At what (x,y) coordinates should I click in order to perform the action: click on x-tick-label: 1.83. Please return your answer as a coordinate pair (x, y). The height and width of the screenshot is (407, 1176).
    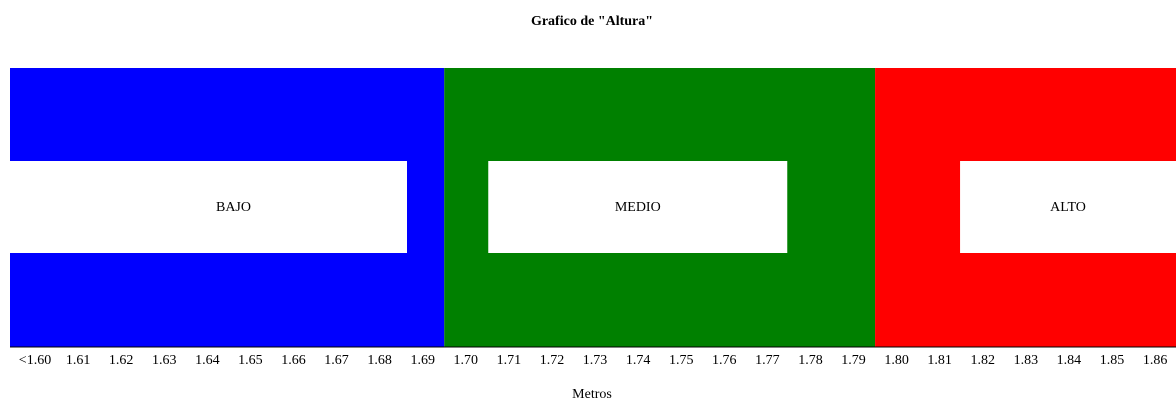
    Looking at the image, I should click on (1026, 360).